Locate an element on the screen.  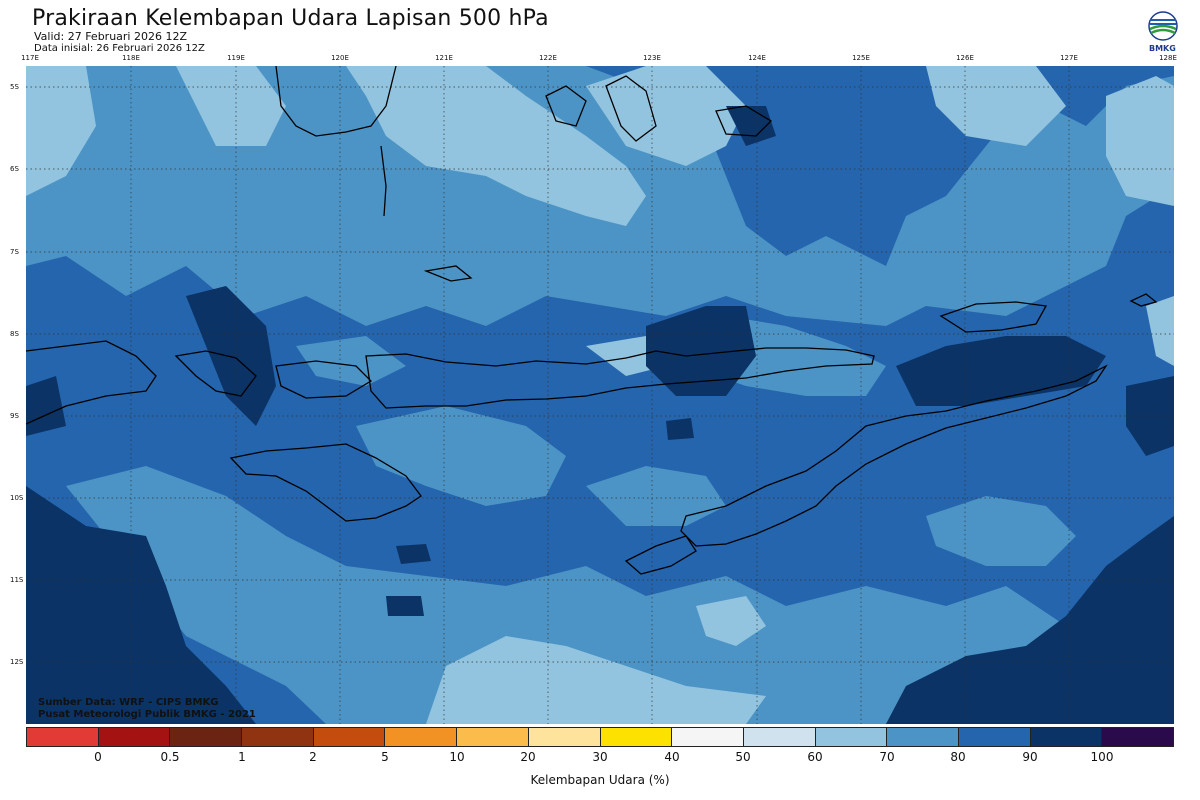
colorbar-tick: 0 is located at coordinates (98, 757).